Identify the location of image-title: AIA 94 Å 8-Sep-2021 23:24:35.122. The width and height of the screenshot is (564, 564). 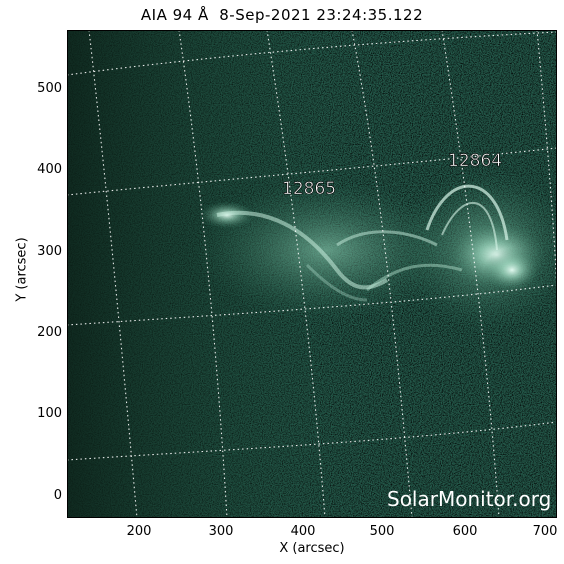
(282, 15).